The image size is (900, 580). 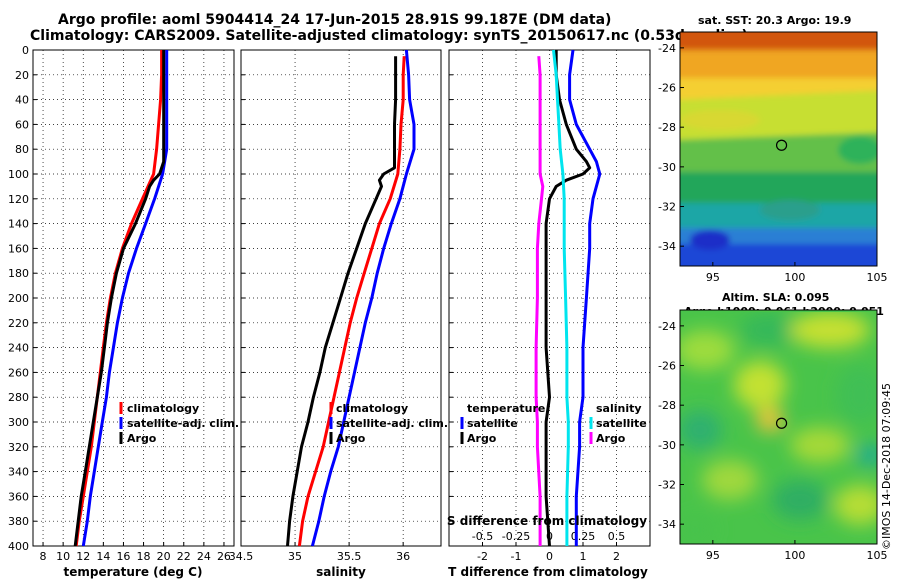 I want to click on sla-map-axes: -24 -26 -28 -30 -32 -34 95 100 105, so click(x=772, y=441).